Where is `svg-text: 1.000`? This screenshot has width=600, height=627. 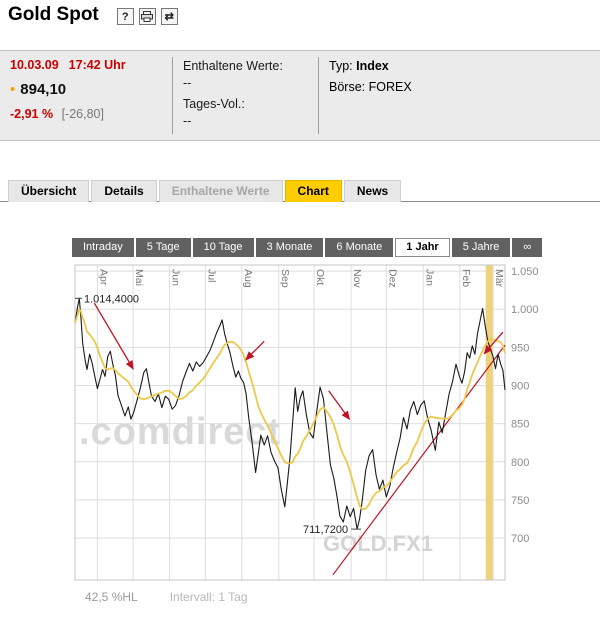
svg-text: 1.000 is located at coordinates (525, 310).